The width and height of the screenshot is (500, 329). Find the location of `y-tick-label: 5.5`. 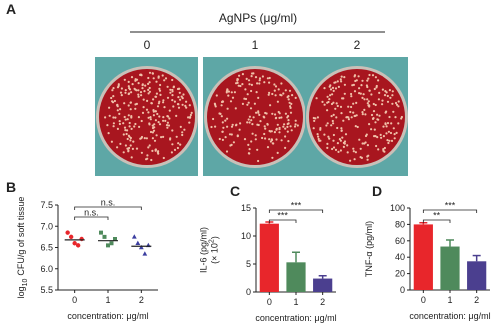

y-tick-label: 5.5 is located at coordinates (46, 290).